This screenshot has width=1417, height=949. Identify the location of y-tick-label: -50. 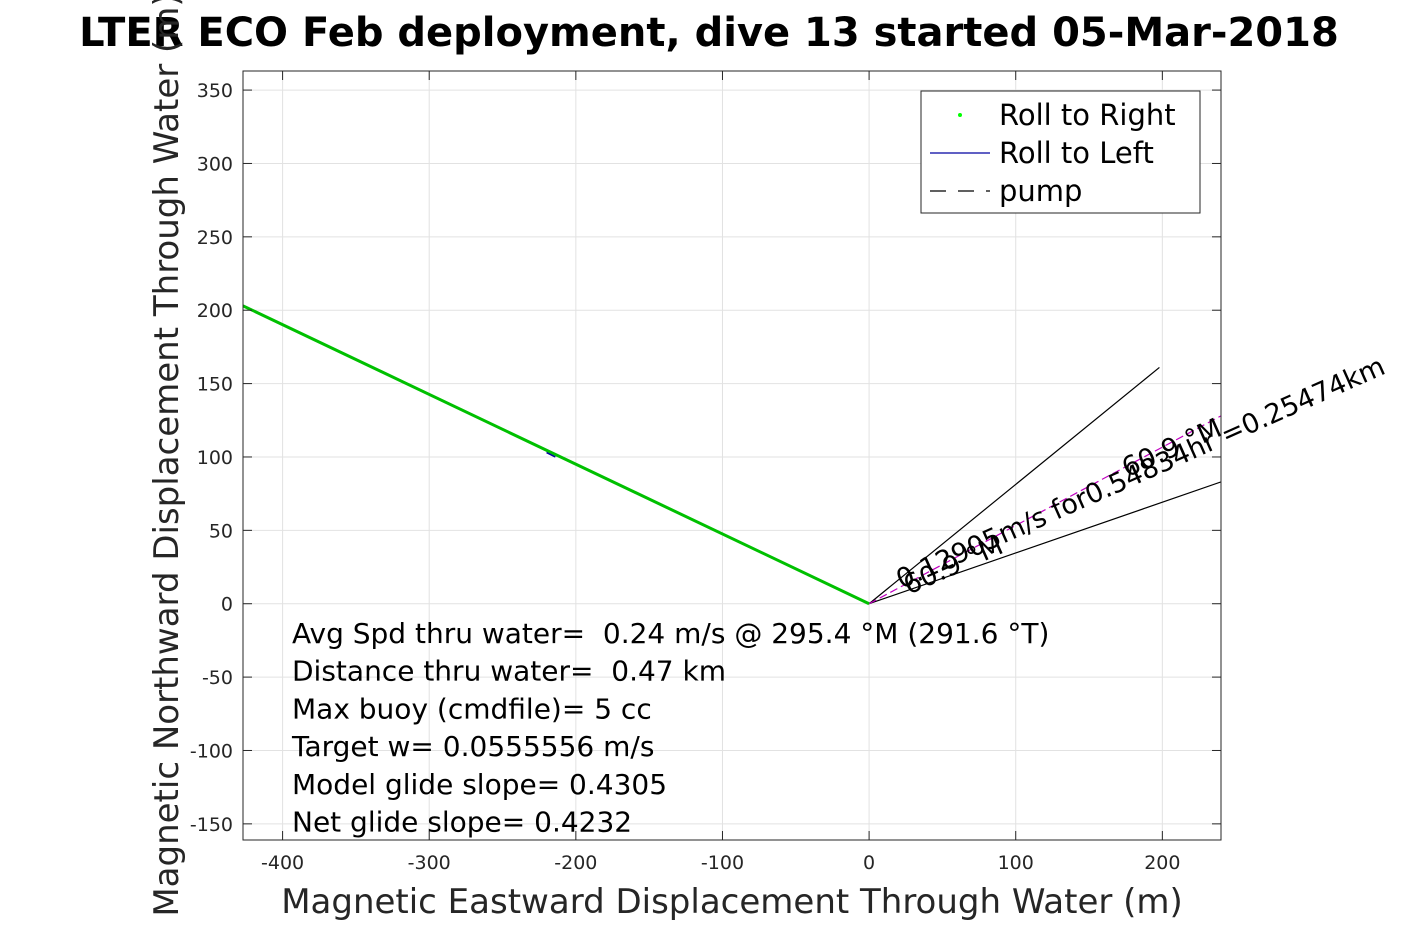
(217, 678).